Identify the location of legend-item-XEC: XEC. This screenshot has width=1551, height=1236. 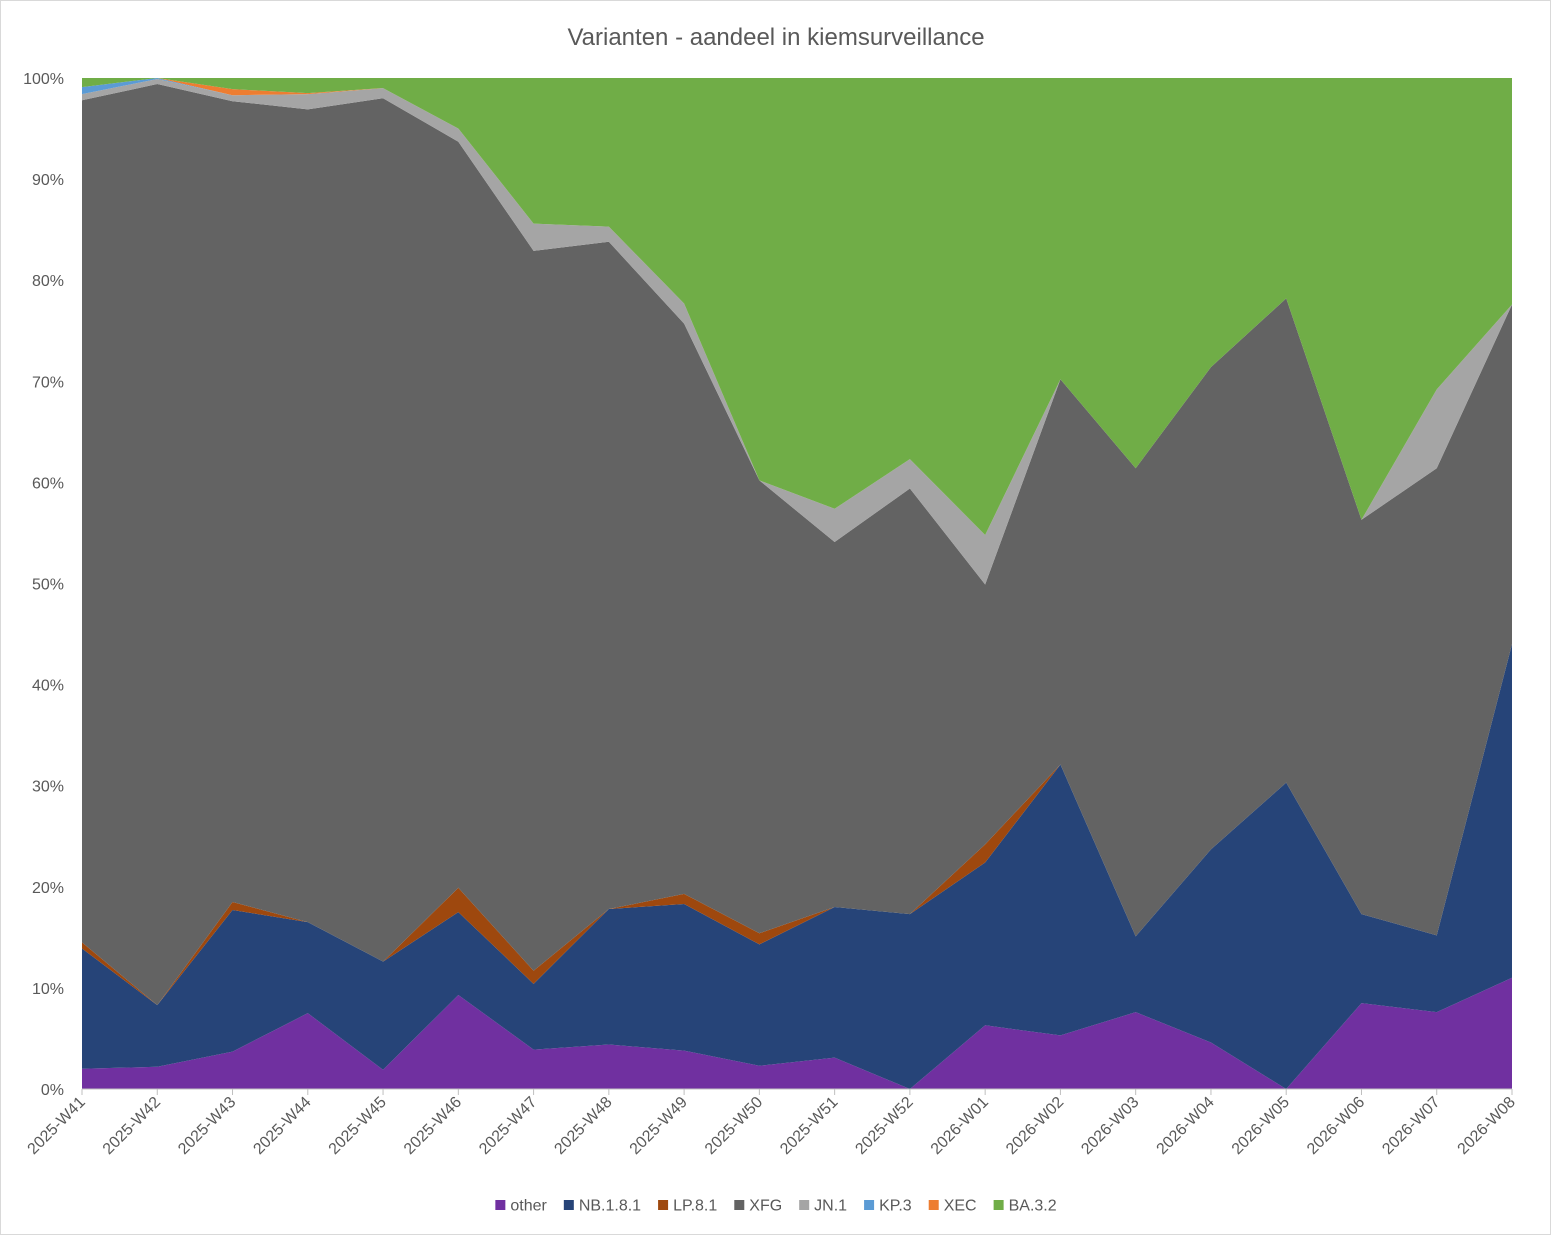
(952, 1206).